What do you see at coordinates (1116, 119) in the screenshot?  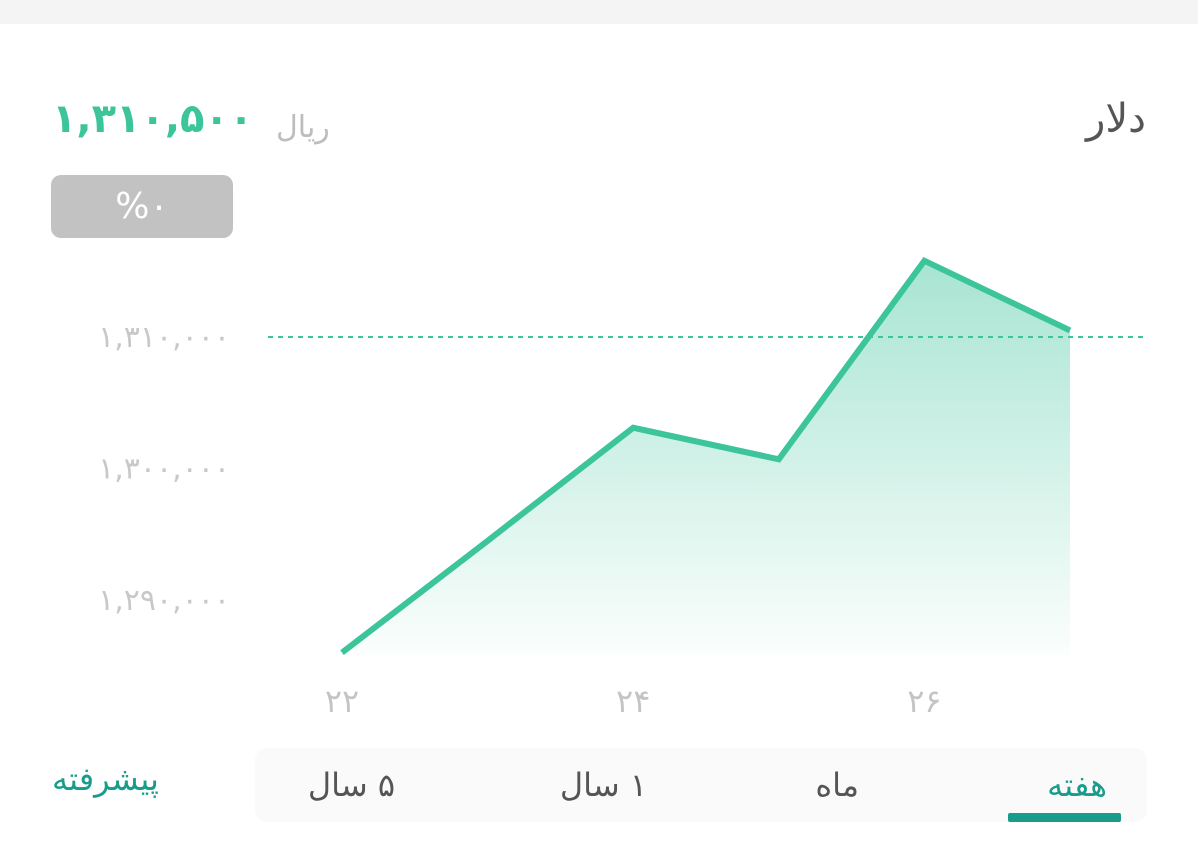 I see `currency-title: دلار` at bounding box center [1116, 119].